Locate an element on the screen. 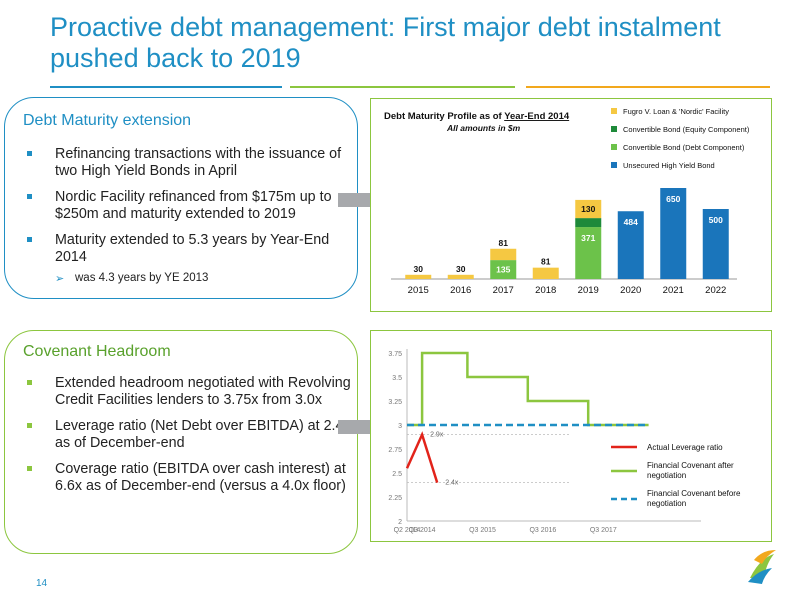  x-tick-label: 2021 is located at coordinates (673, 290).